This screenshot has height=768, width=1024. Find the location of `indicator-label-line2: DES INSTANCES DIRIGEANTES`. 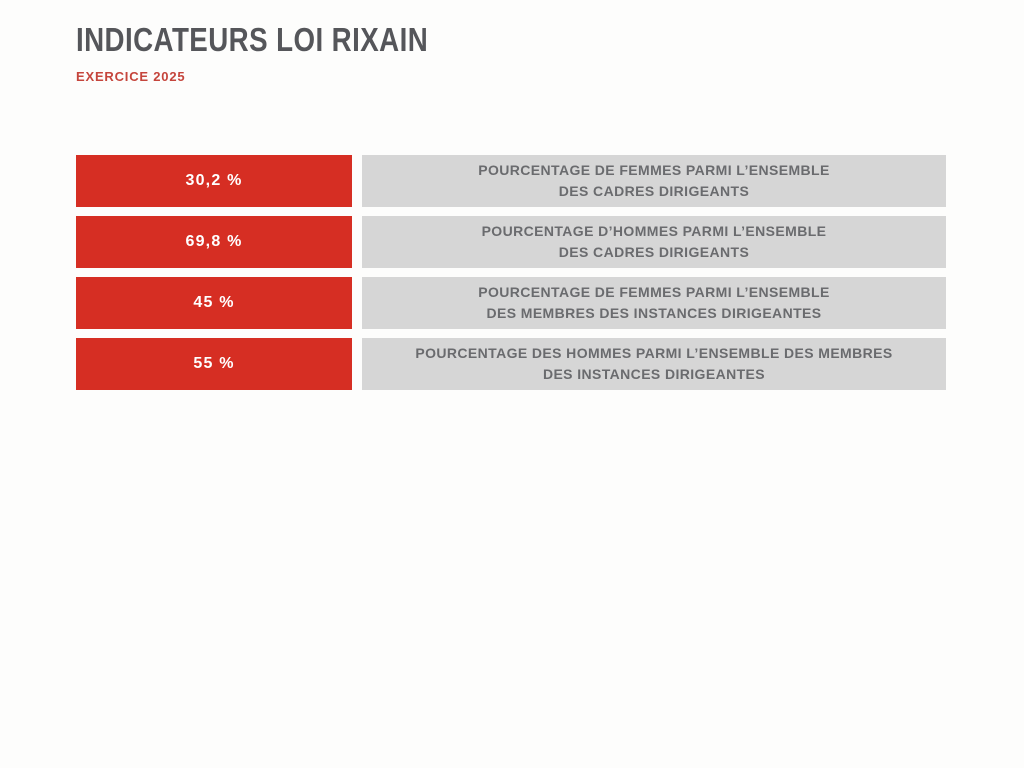

indicator-label-line2: DES INSTANCES DIRIGEANTES is located at coordinates (654, 374).